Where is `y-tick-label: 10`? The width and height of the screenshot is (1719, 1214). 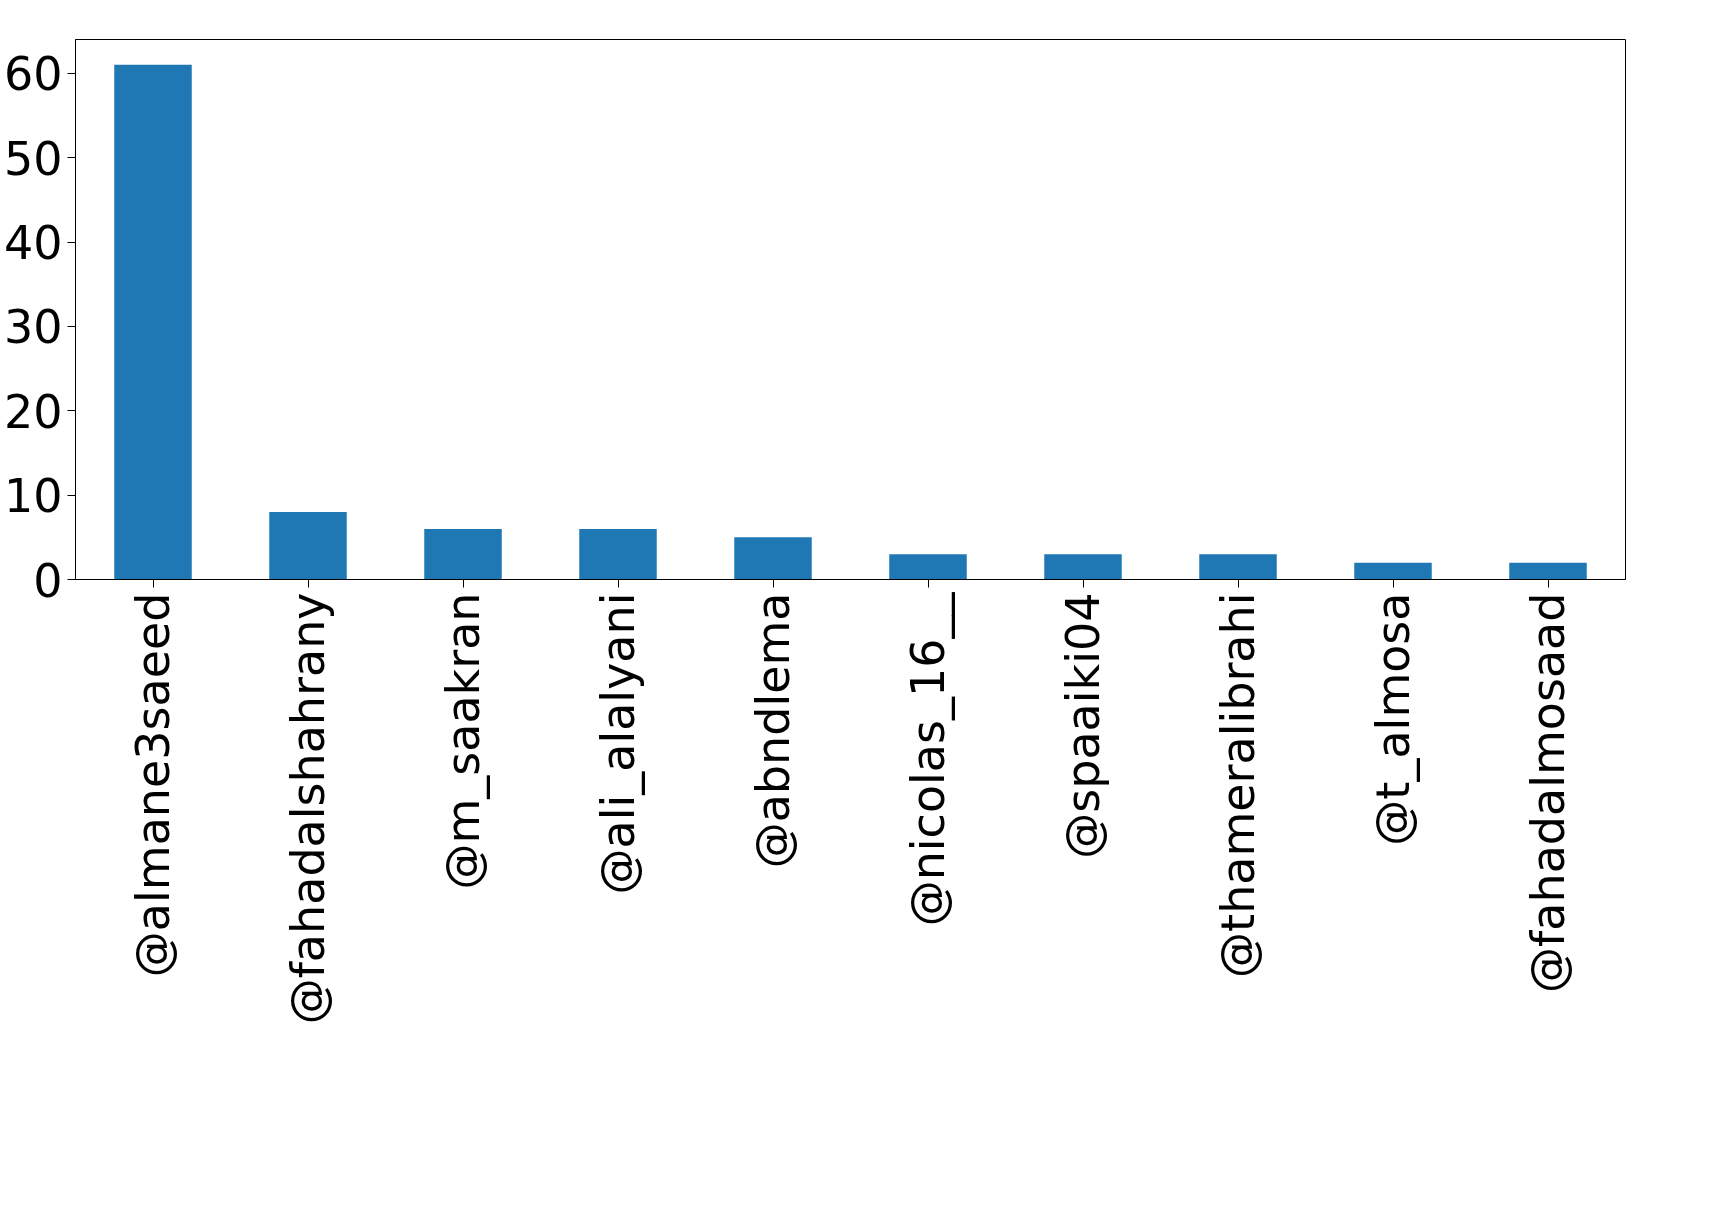
y-tick-label: 10 is located at coordinates (33, 496).